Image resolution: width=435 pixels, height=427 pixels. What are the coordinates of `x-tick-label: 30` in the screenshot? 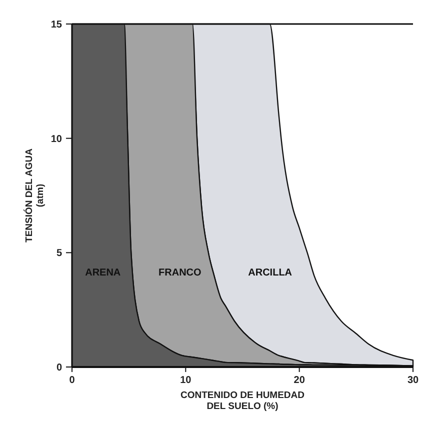 It's located at (413, 380).